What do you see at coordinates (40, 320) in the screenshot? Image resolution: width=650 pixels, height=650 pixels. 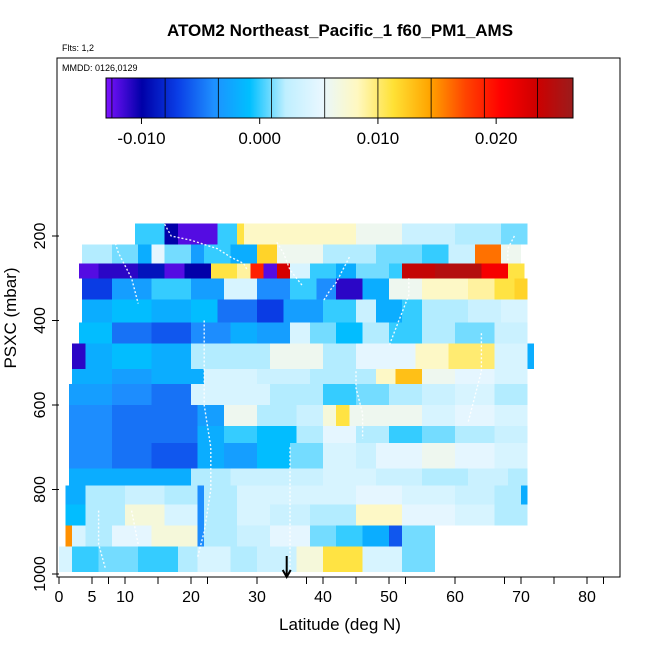 I see `y-tick-label: 400` at bounding box center [40, 320].